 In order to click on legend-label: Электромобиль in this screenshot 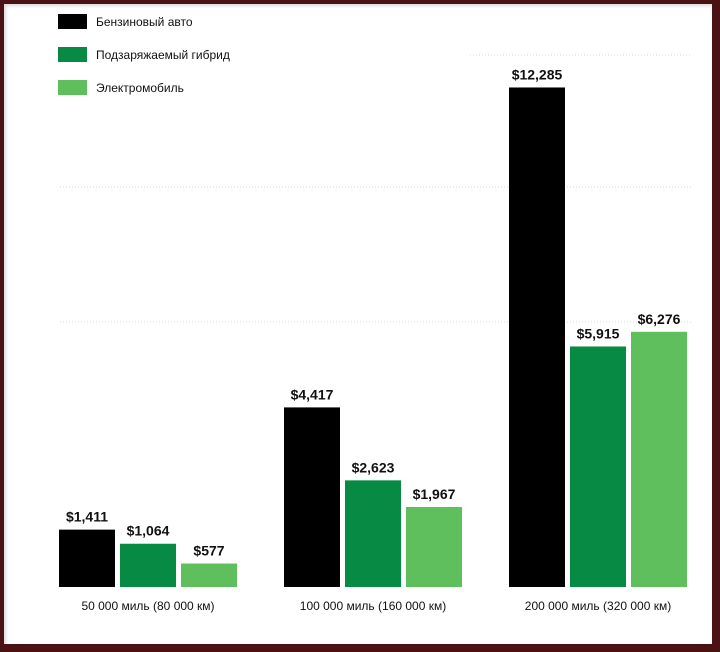, I will do `click(140, 88)`.